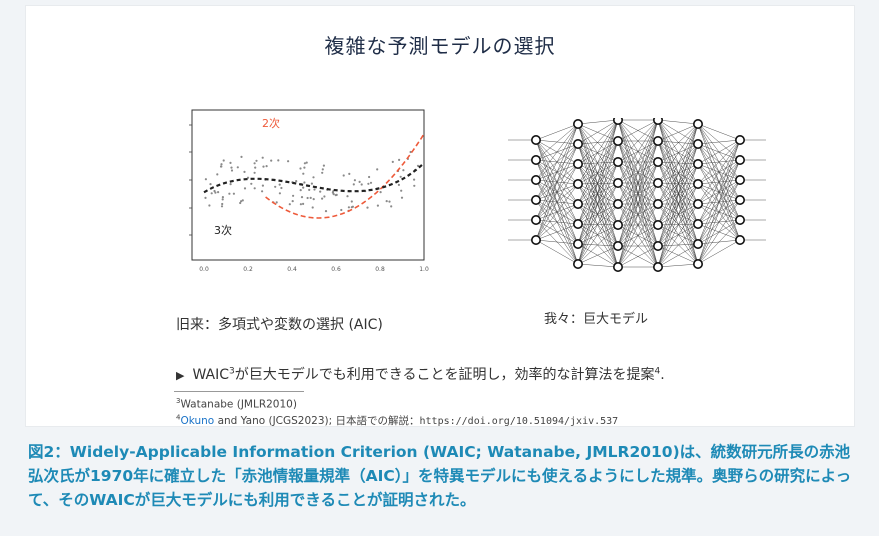 The height and width of the screenshot is (536, 879). Describe the element at coordinates (238, 404) in the screenshot. I see `footnote-1-text: Watanabe (JMLR2010)` at that location.